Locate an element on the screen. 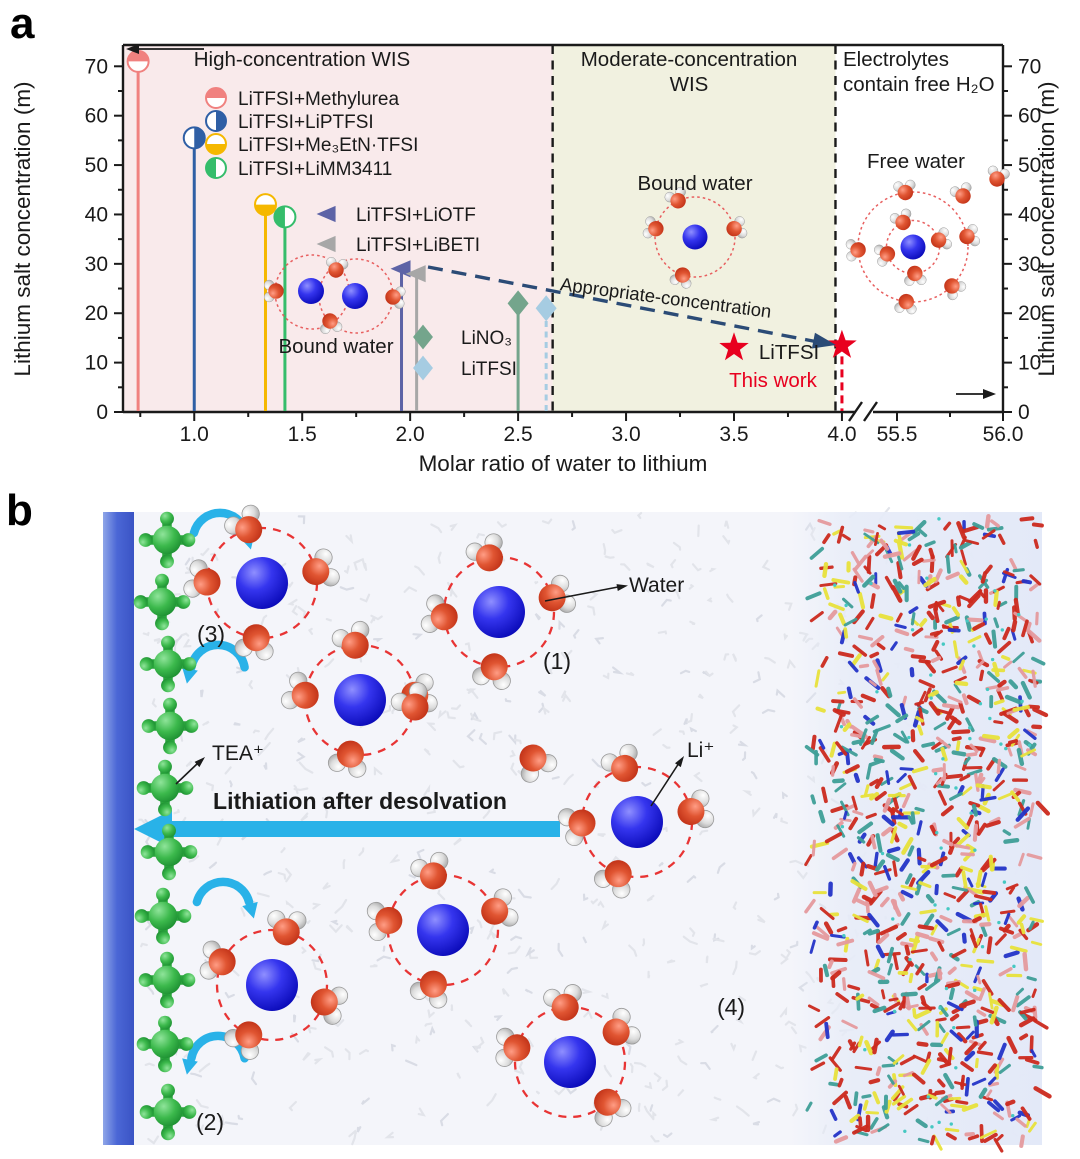  li-pointer-arrow is located at coordinates (667, 781).